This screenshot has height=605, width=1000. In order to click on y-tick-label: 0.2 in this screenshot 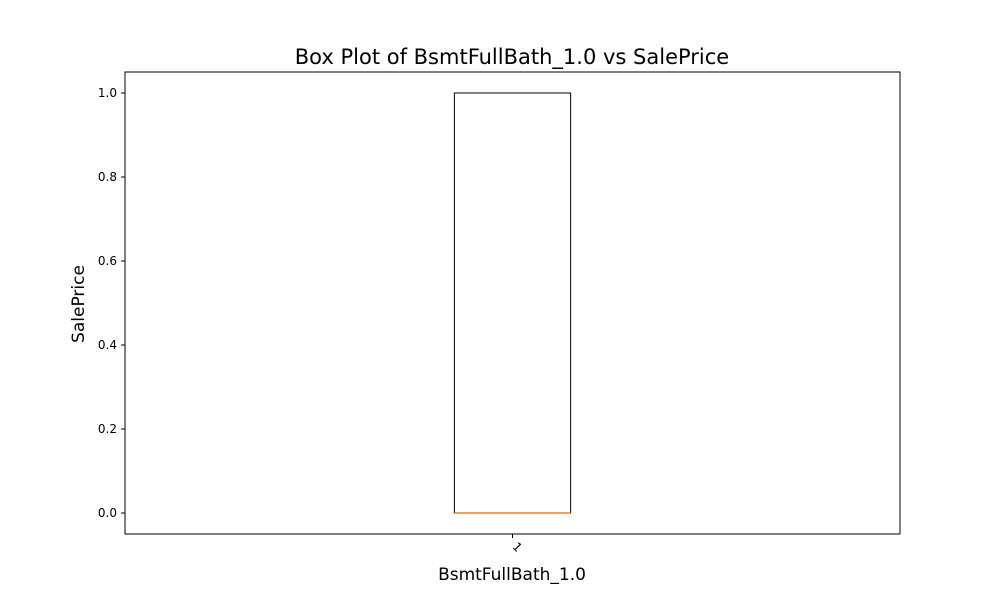, I will do `click(107, 429)`.